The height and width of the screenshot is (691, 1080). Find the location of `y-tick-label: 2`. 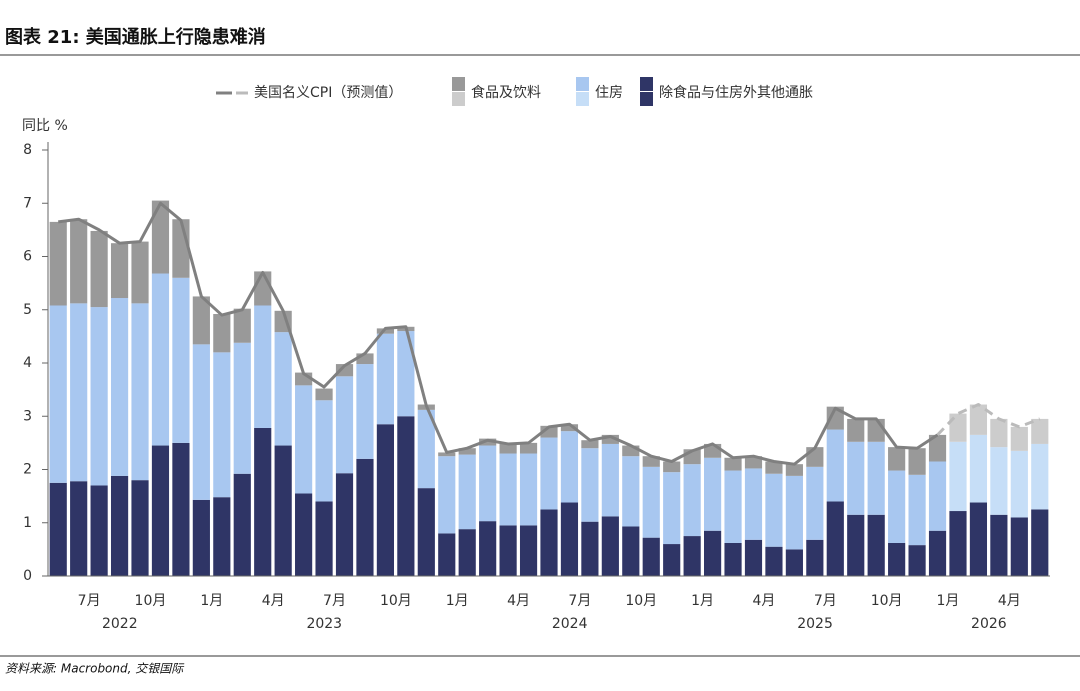

y-tick-label: 2 is located at coordinates (27, 470).